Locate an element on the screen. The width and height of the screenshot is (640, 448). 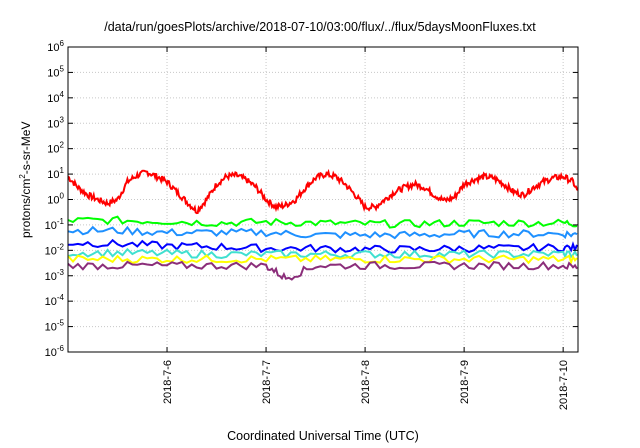
y-tick-label: 10⁻⁶ is located at coordinates (55, 351).